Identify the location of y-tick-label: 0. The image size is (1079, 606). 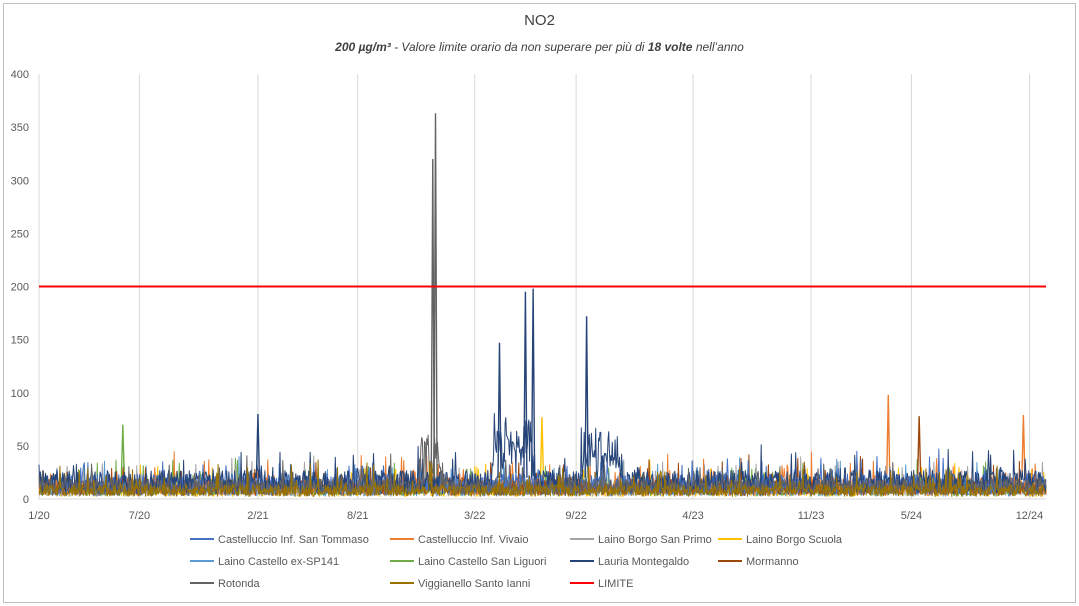
(26, 500).